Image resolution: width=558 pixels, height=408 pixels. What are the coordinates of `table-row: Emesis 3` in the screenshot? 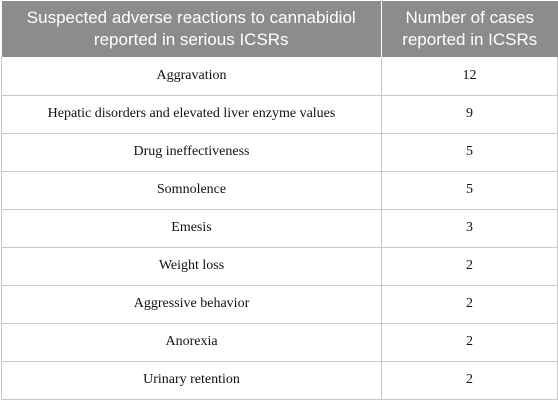 It's located at (279, 228).